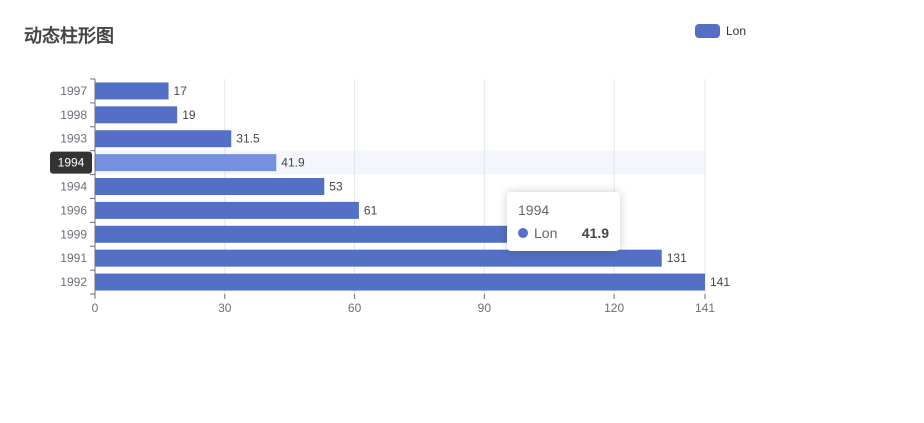 This screenshot has width=924, height=423. I want to click on axis-pointer-badge, so click(71, 162).